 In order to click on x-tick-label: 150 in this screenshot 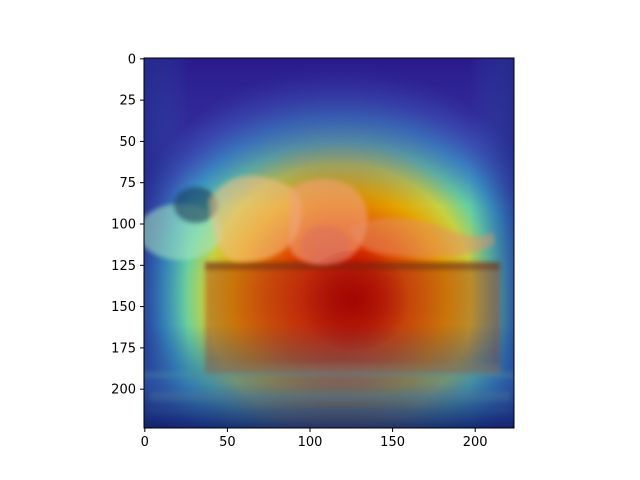, I will do `click(392, 442)`.